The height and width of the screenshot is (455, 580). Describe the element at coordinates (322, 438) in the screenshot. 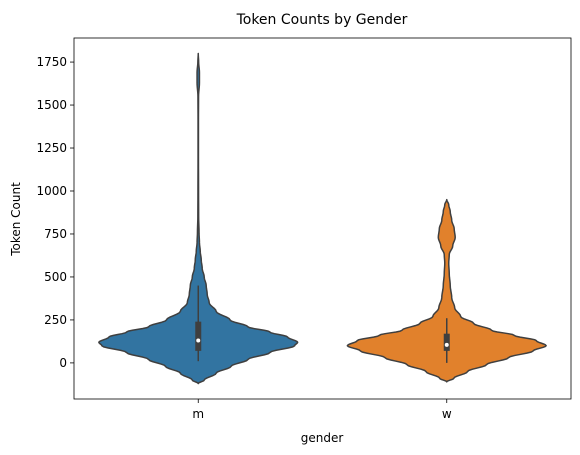

I see `x-axis-title: gender` at that location.